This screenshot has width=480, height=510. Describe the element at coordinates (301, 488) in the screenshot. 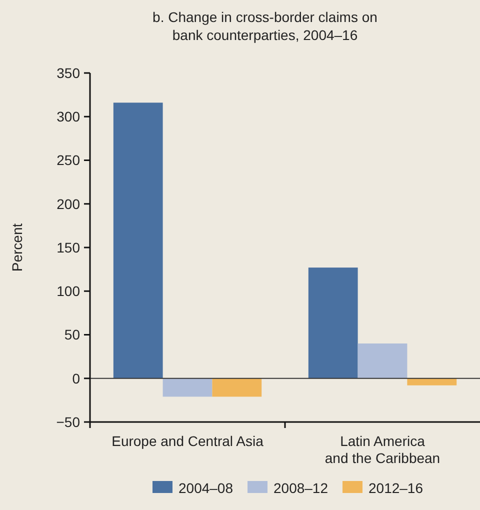

I see `legend-label: 2008–12` at that location.